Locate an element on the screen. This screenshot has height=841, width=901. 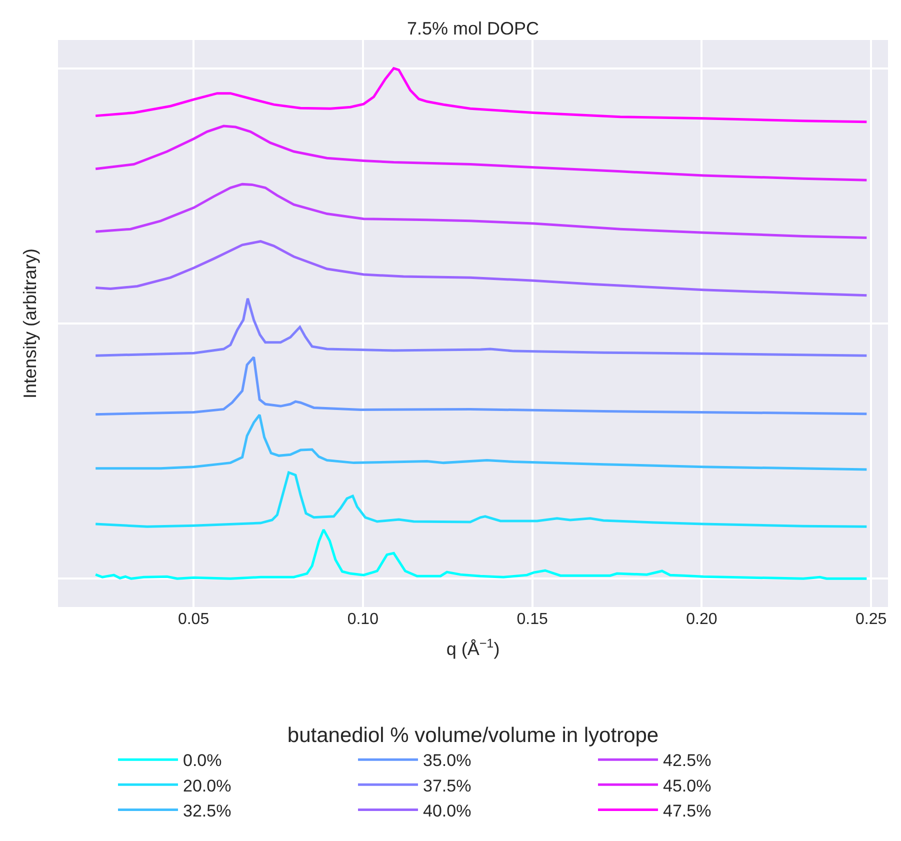
legend-label: 20.0% is located at coordinates (207, 786).